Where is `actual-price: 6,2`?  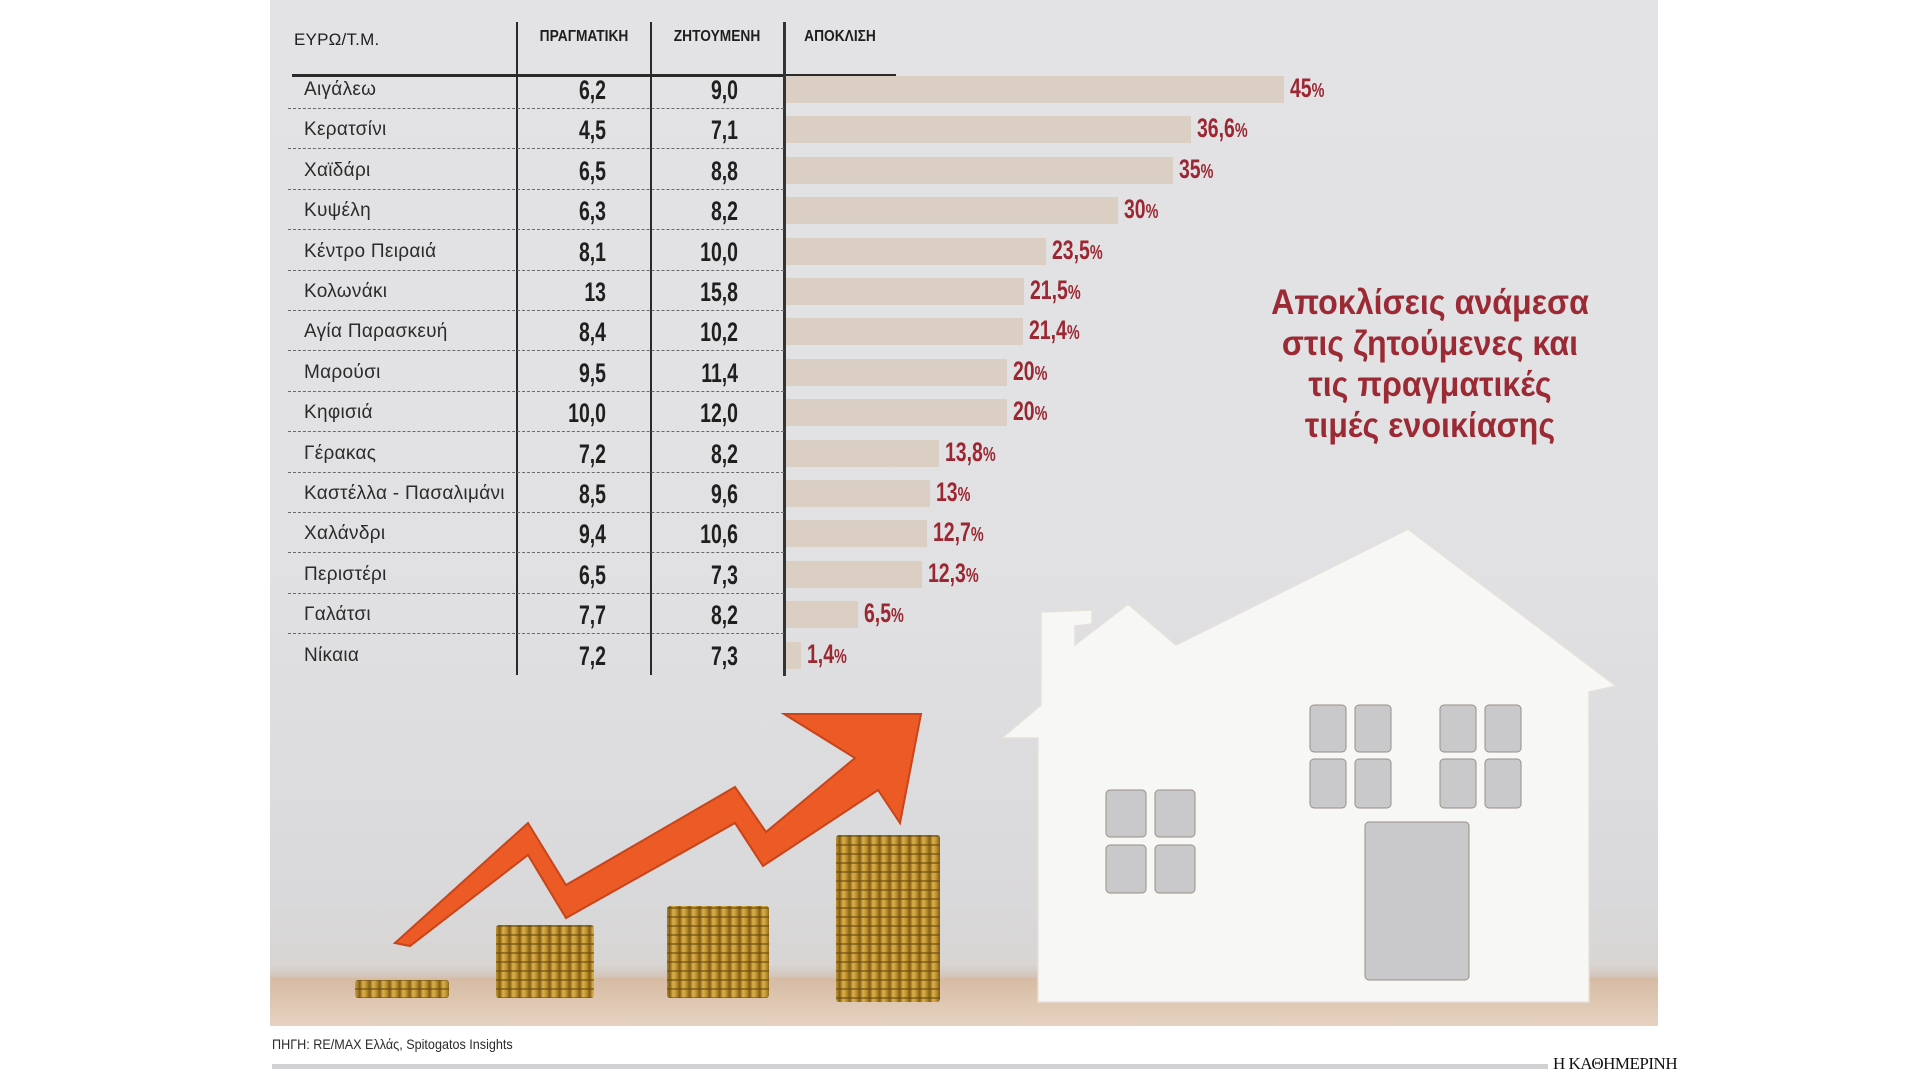
actual-price: 6,2 is located at coordinates (592, 90).